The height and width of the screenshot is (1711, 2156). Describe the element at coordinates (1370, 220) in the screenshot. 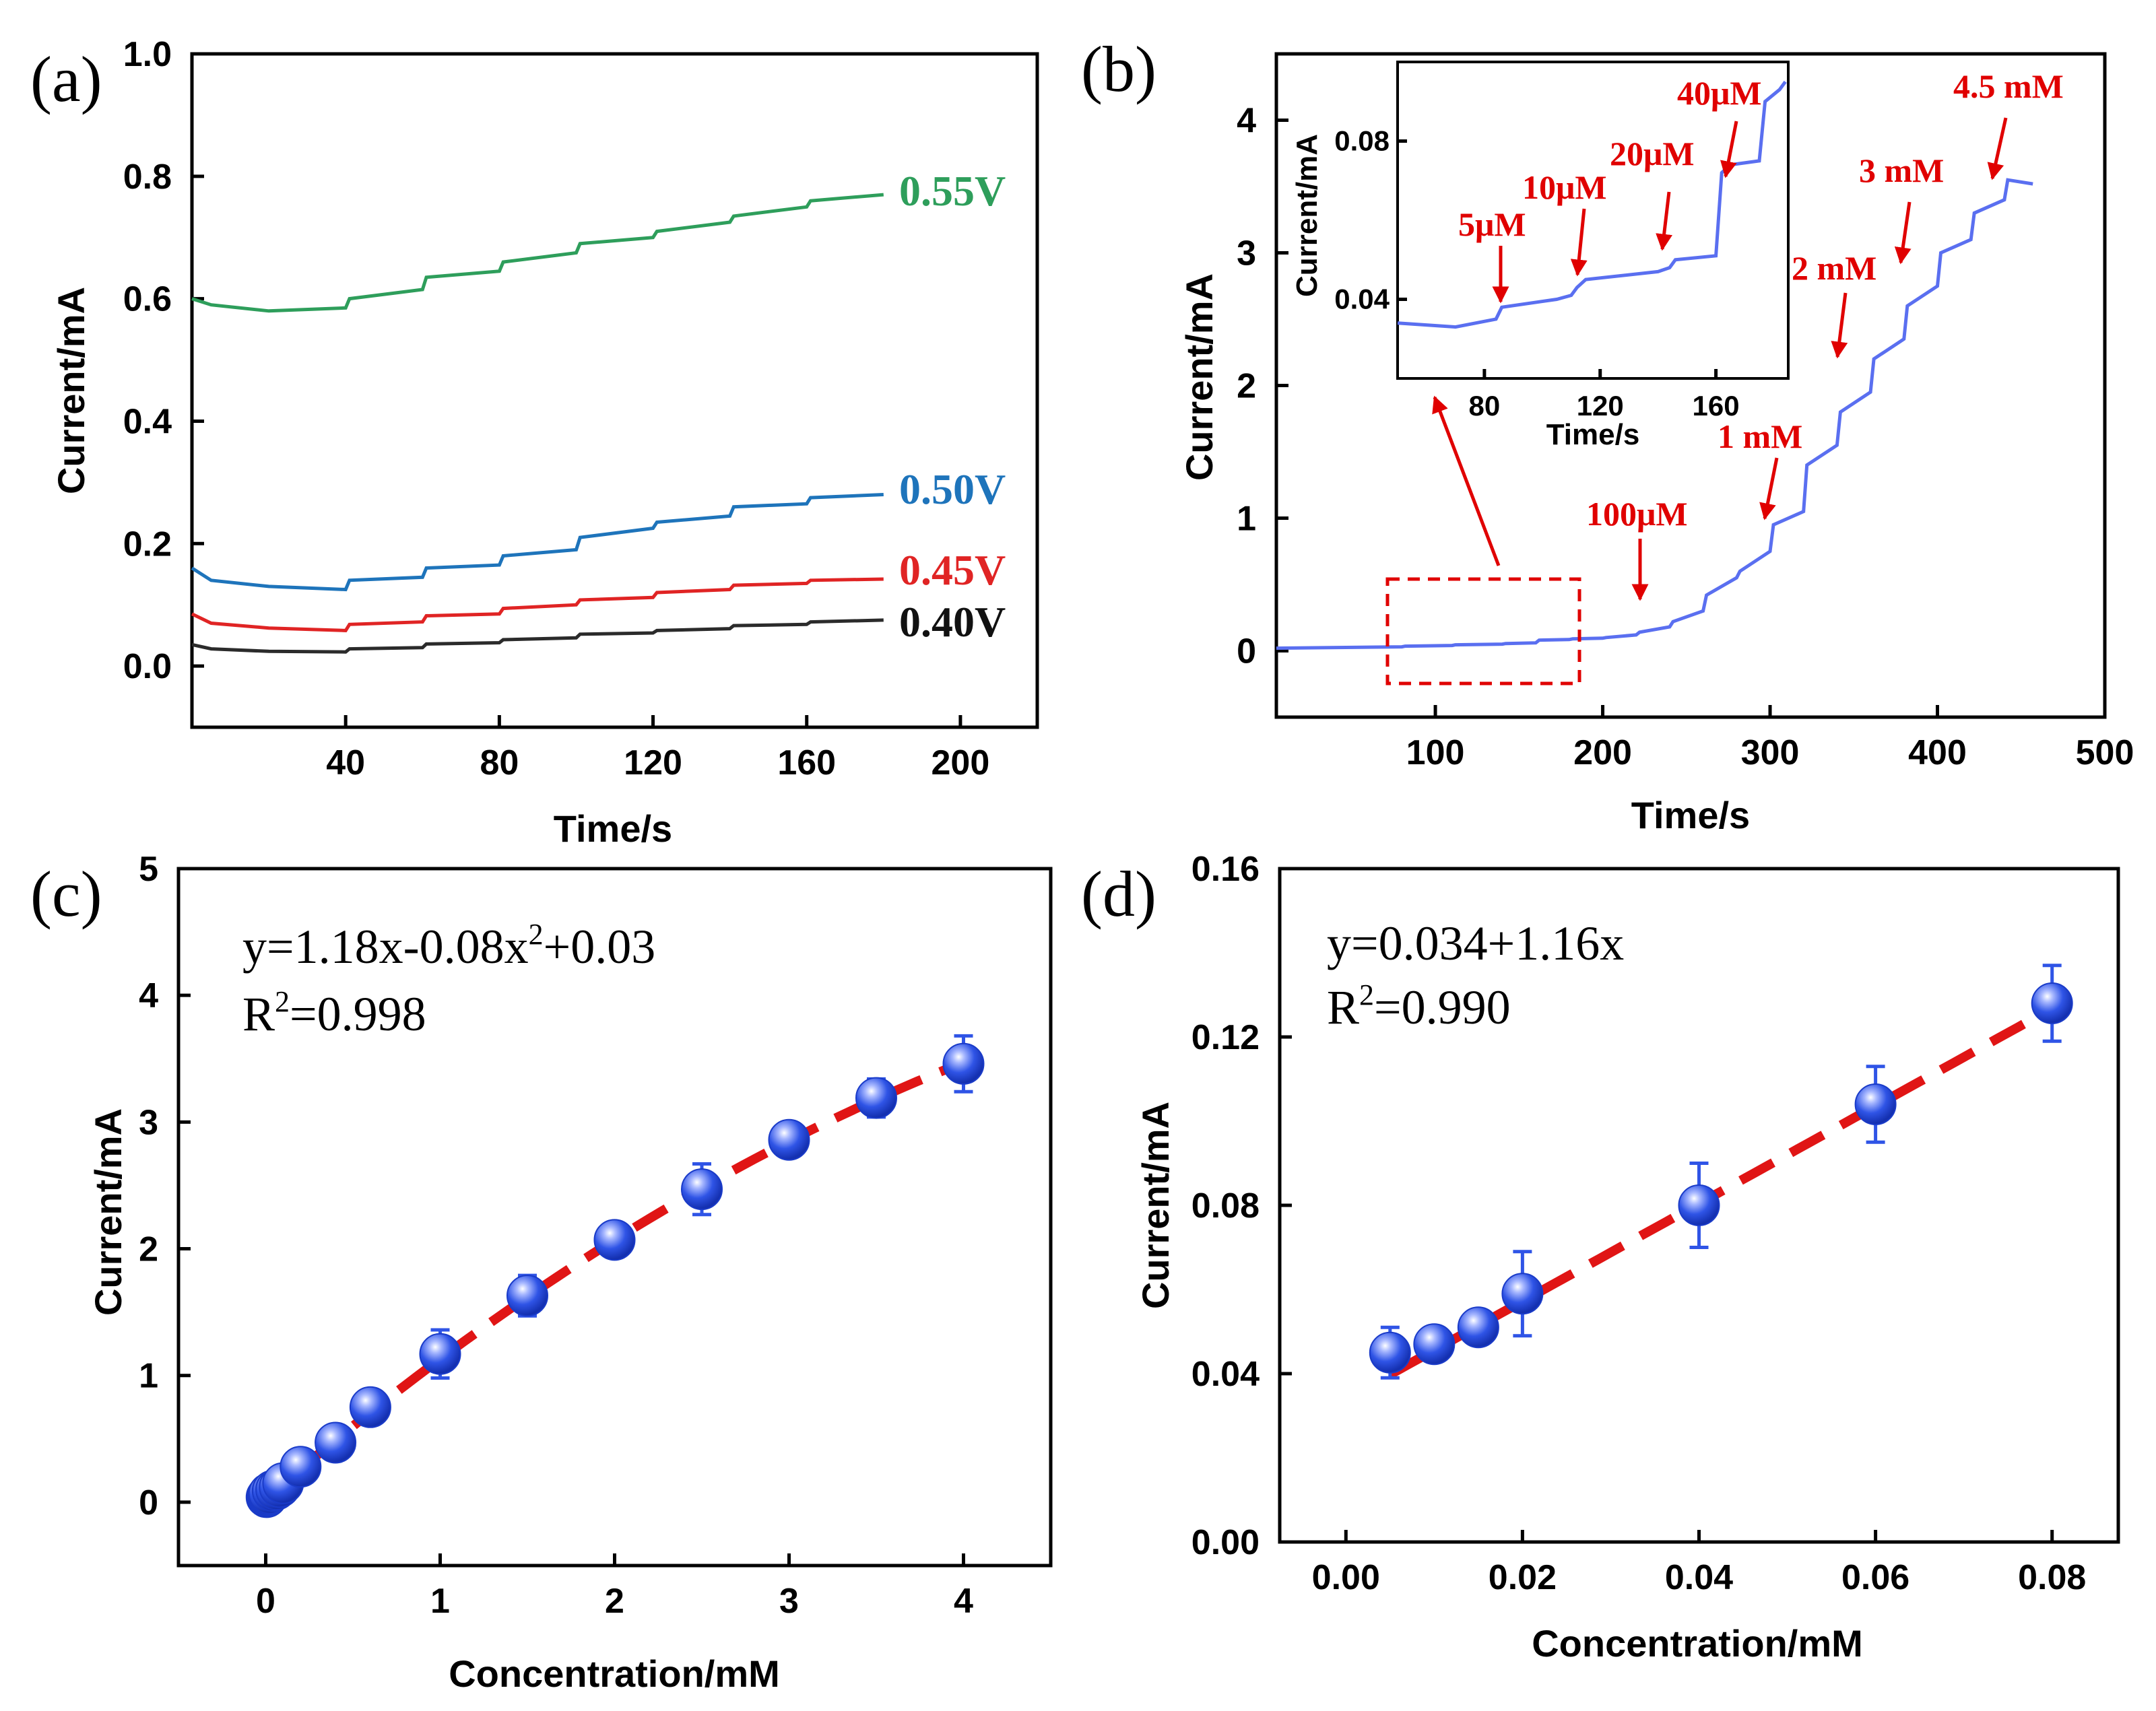

I see `inset-y-ticks: 0.04 0.08` at that location.